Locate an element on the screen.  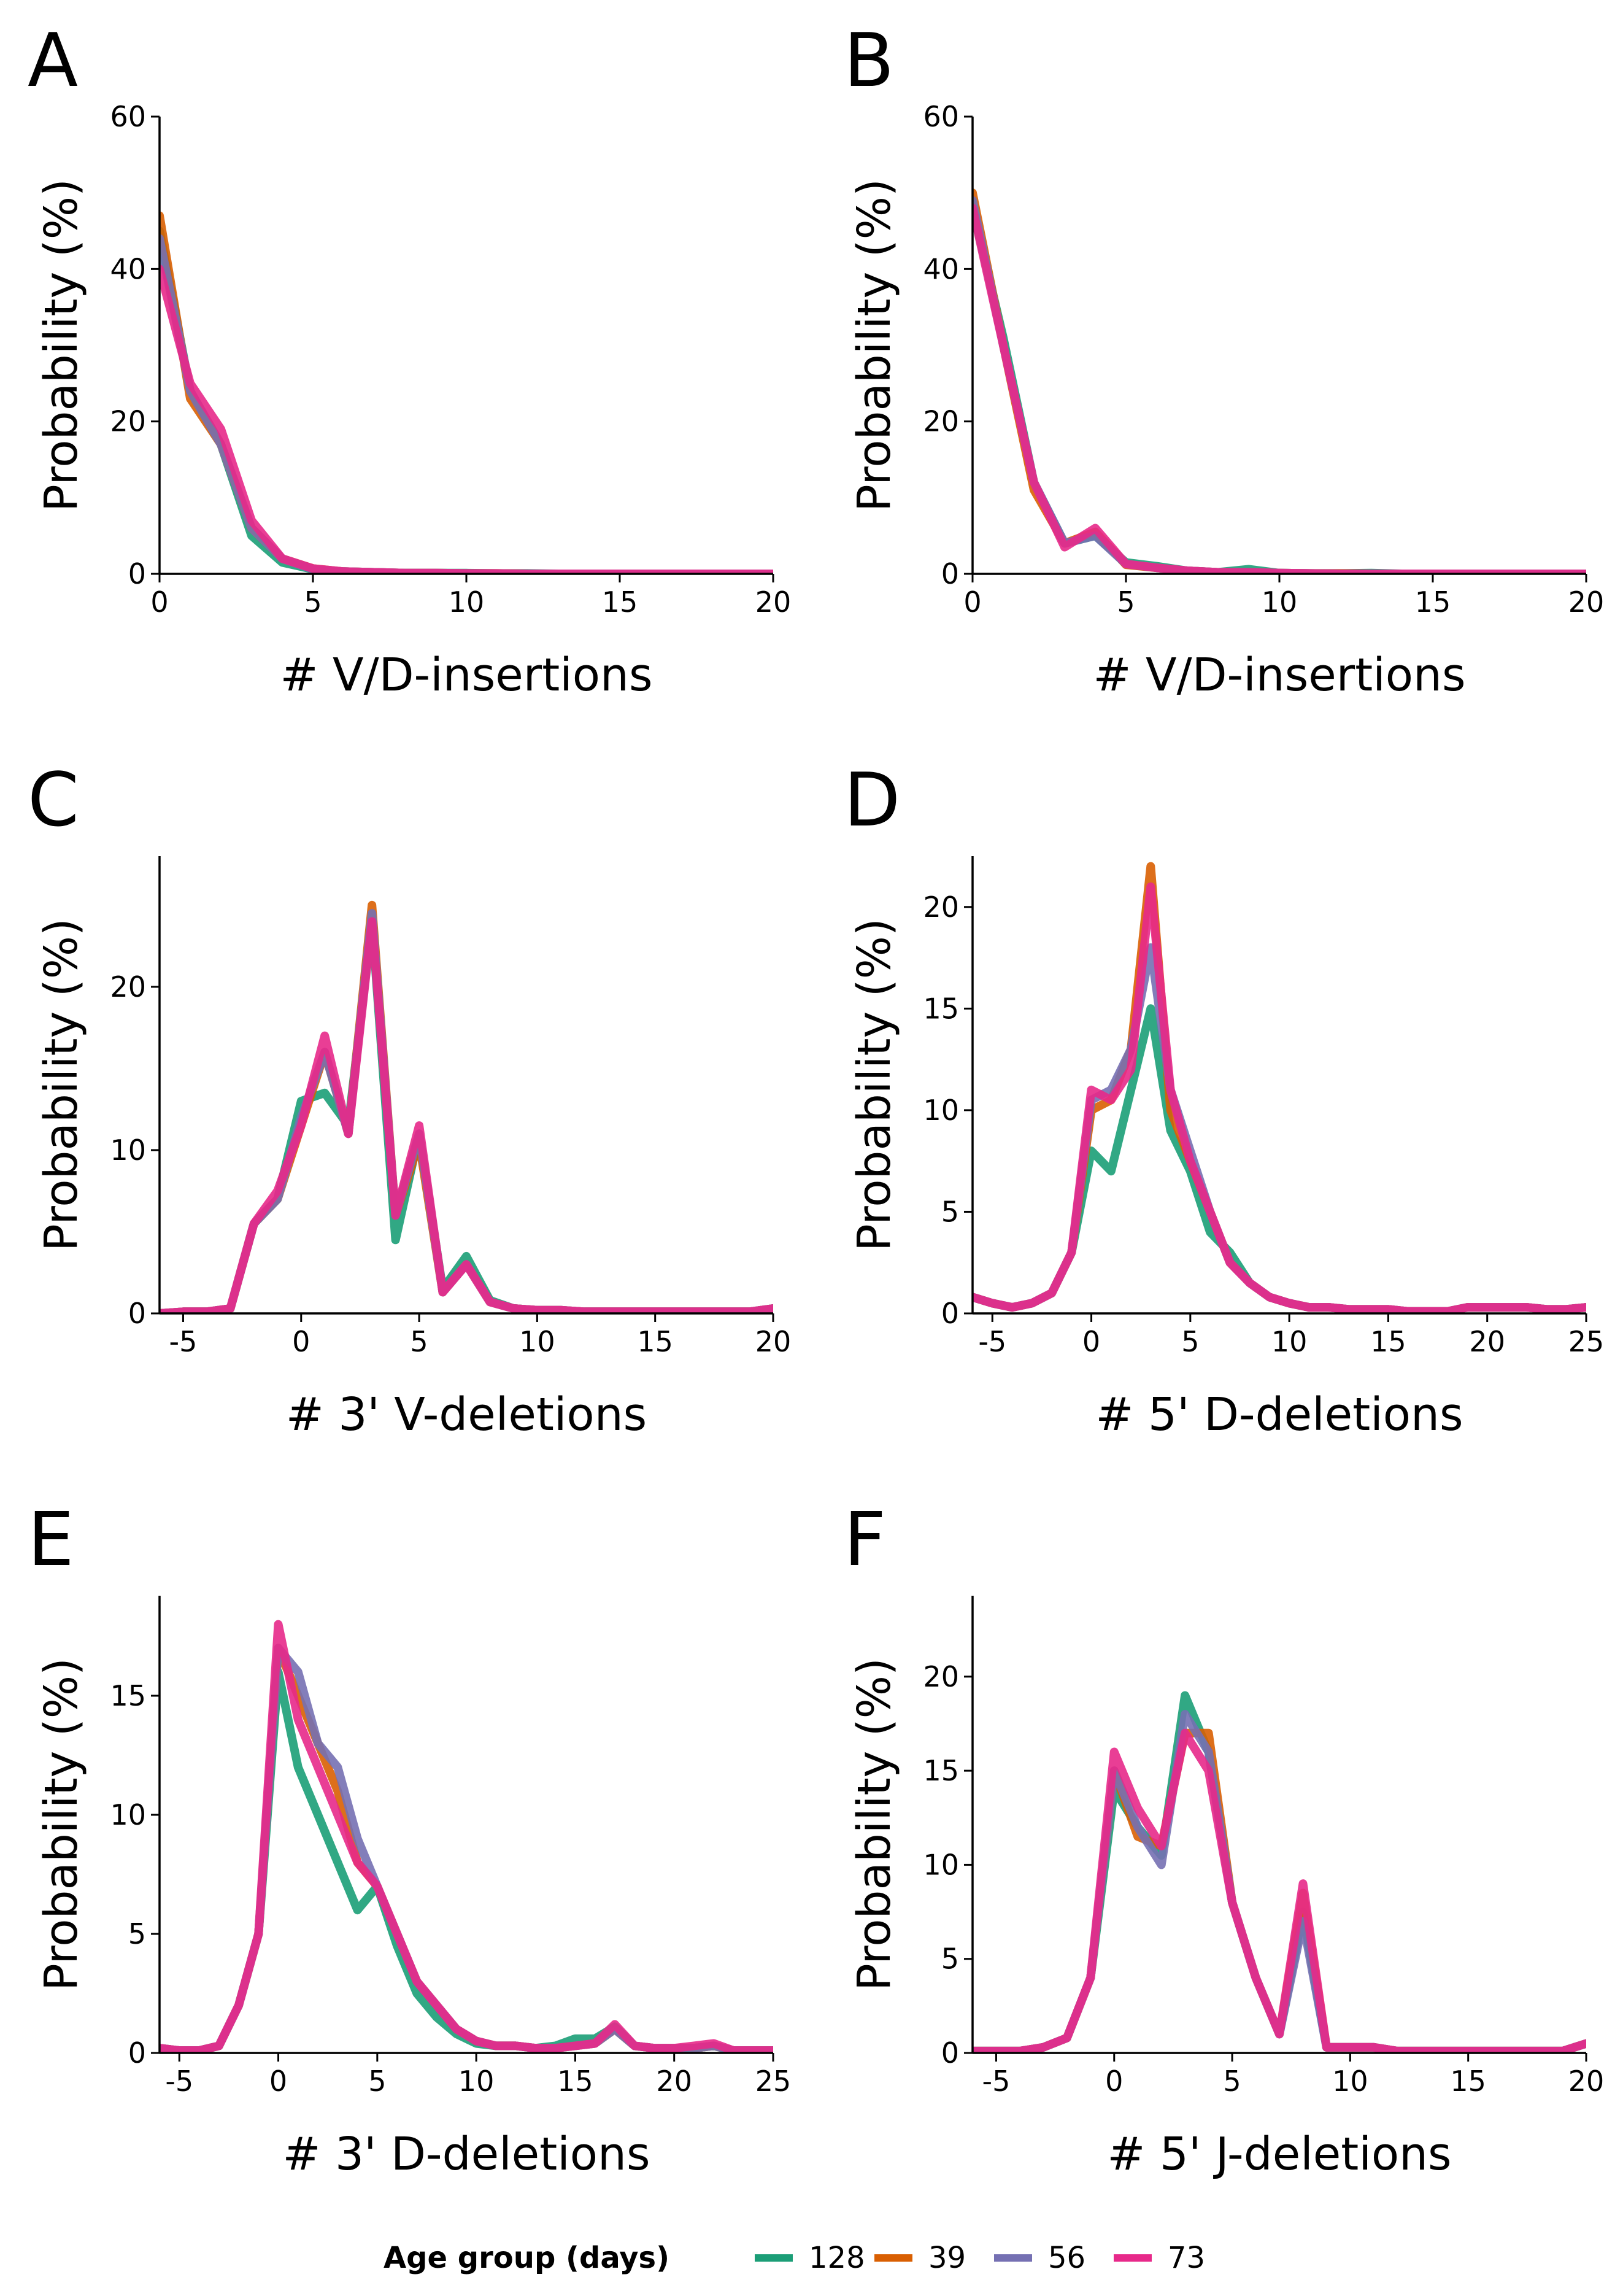
legend-label: 73 is located at coordinates (1186, 2258).